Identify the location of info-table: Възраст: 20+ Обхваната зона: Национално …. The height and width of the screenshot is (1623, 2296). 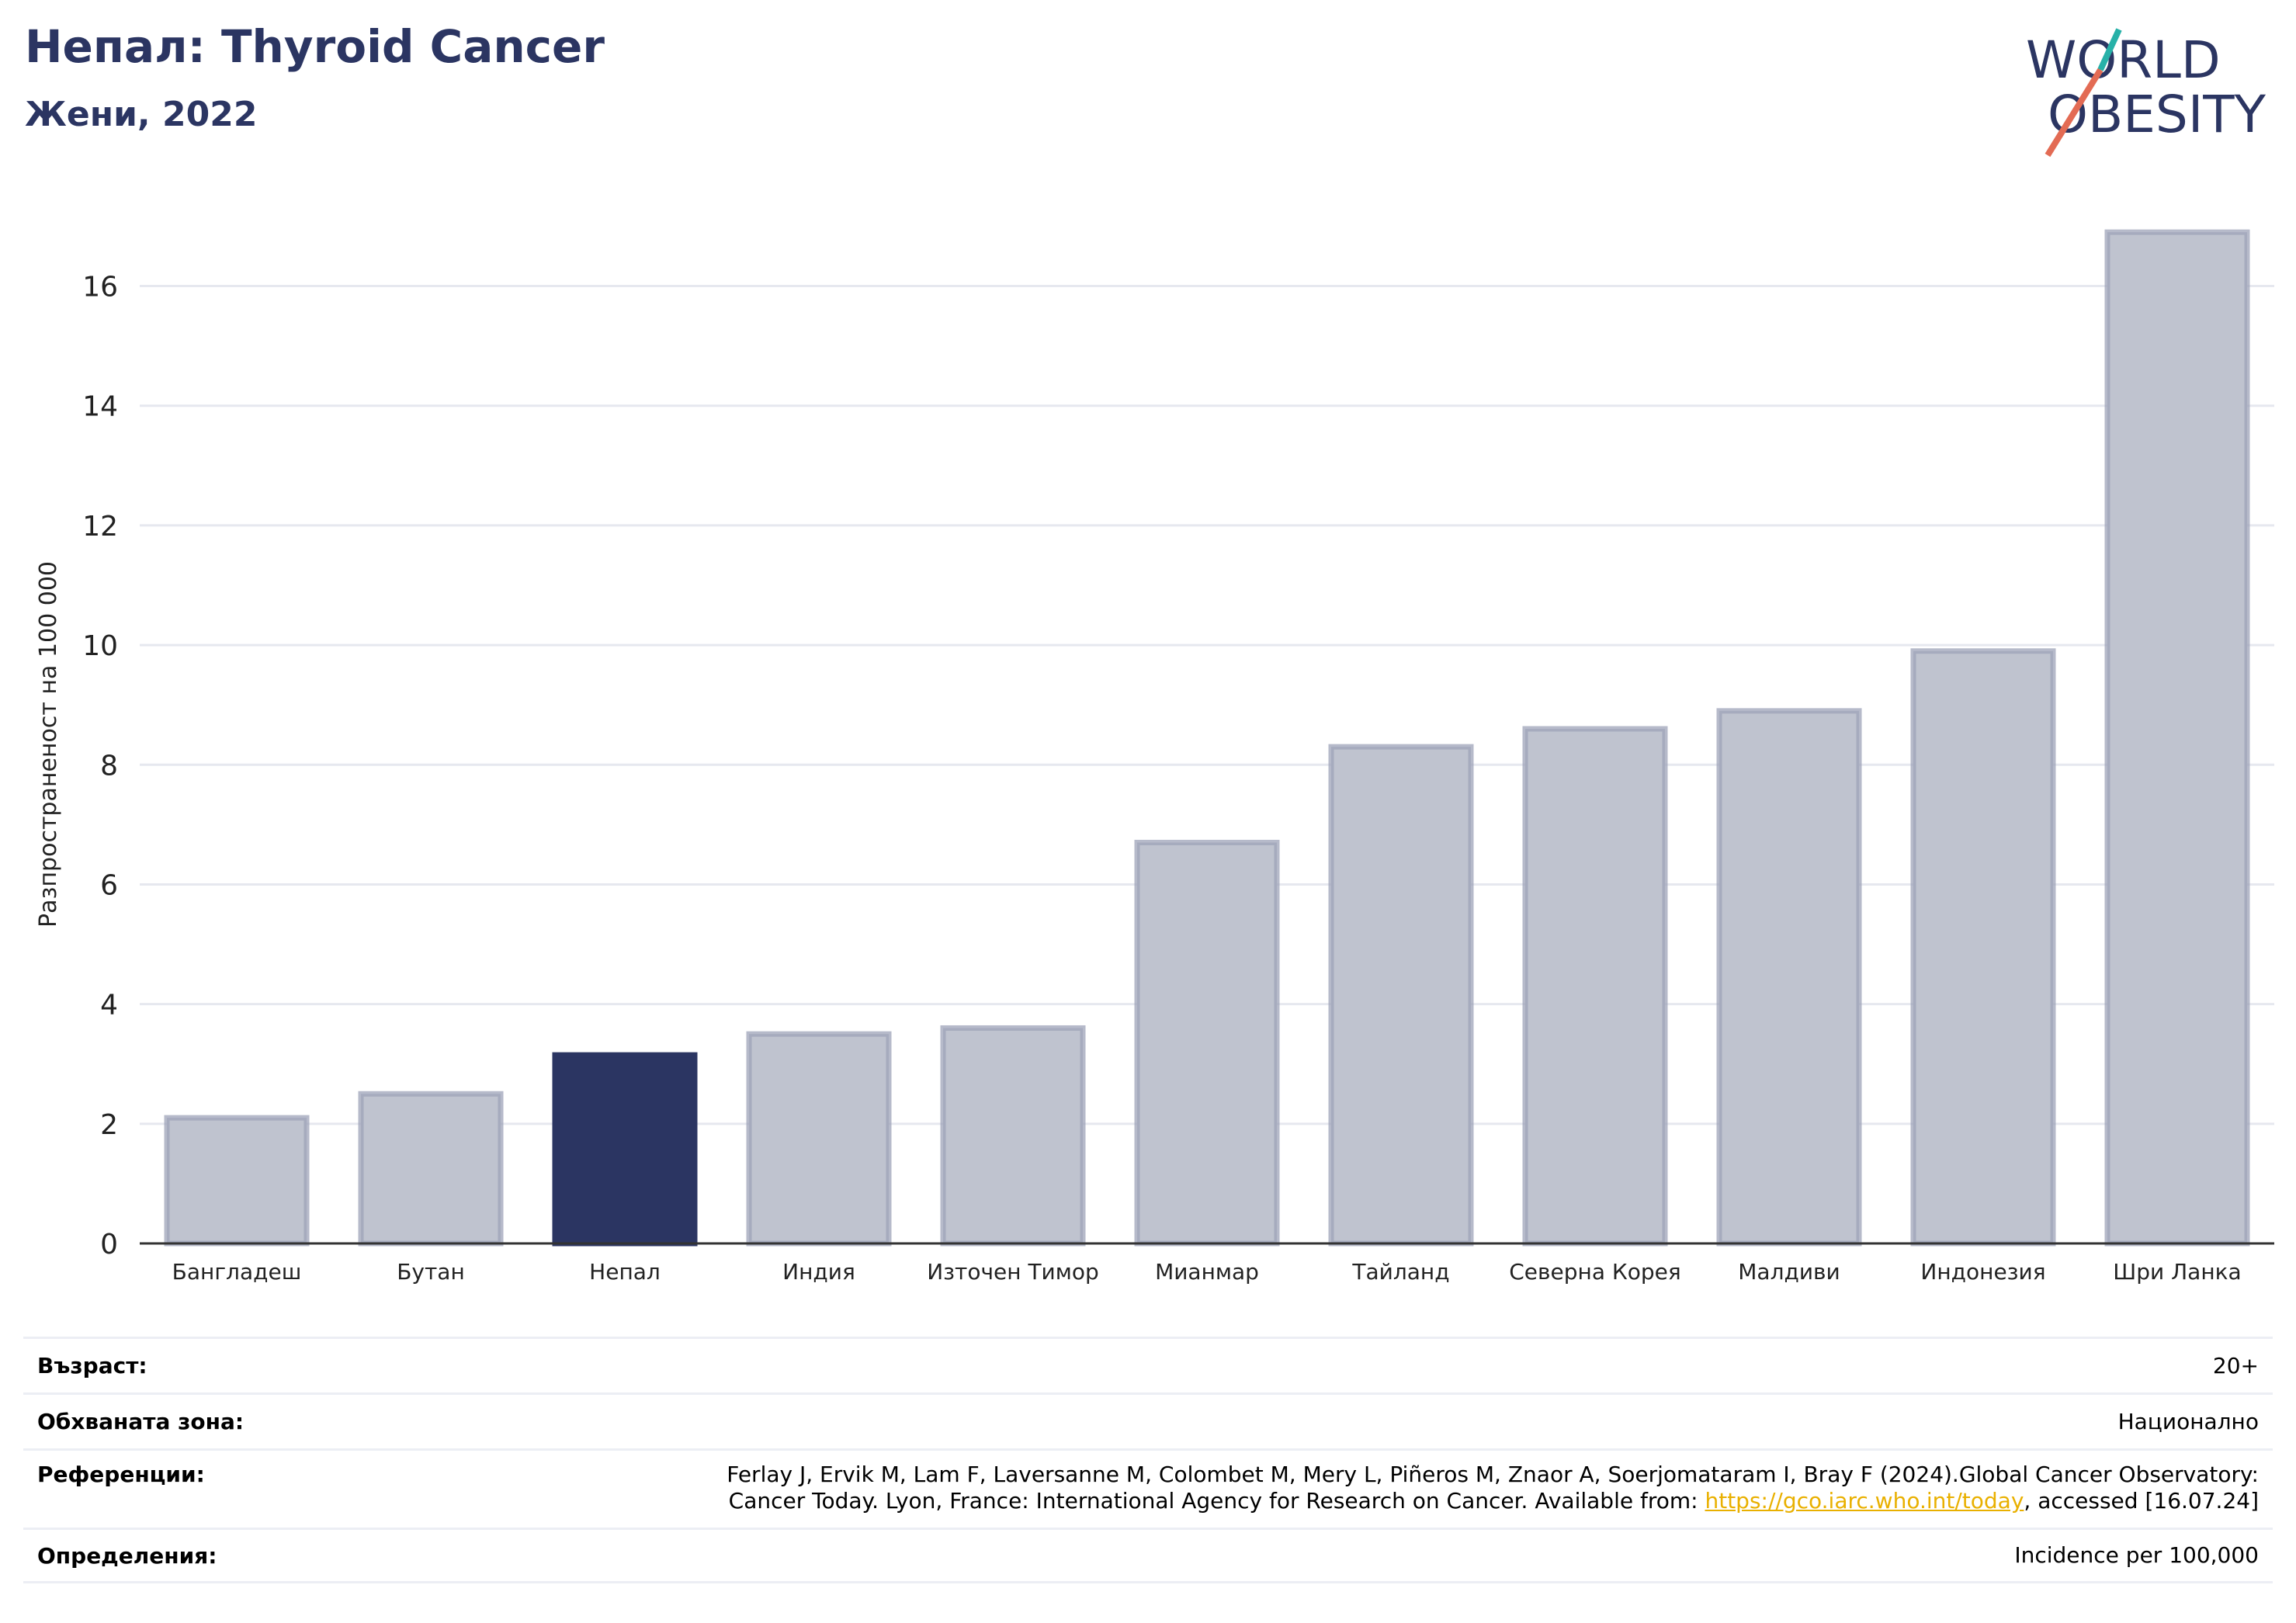
(1148, 1460).